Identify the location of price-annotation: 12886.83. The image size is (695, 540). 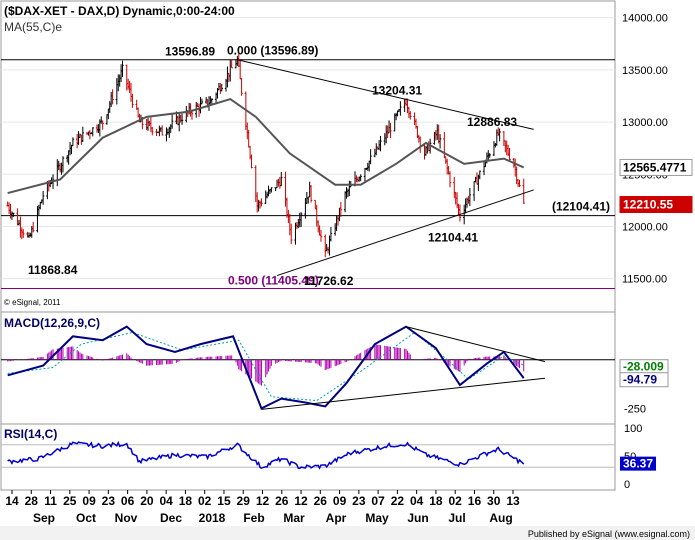
(492, 122).